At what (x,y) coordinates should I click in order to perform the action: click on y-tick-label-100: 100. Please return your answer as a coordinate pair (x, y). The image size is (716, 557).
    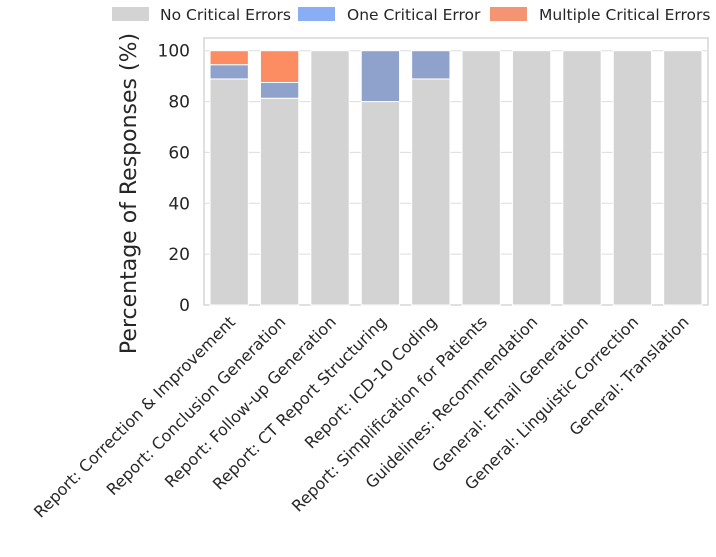
    Looking at the image, I should click on (174, 52).